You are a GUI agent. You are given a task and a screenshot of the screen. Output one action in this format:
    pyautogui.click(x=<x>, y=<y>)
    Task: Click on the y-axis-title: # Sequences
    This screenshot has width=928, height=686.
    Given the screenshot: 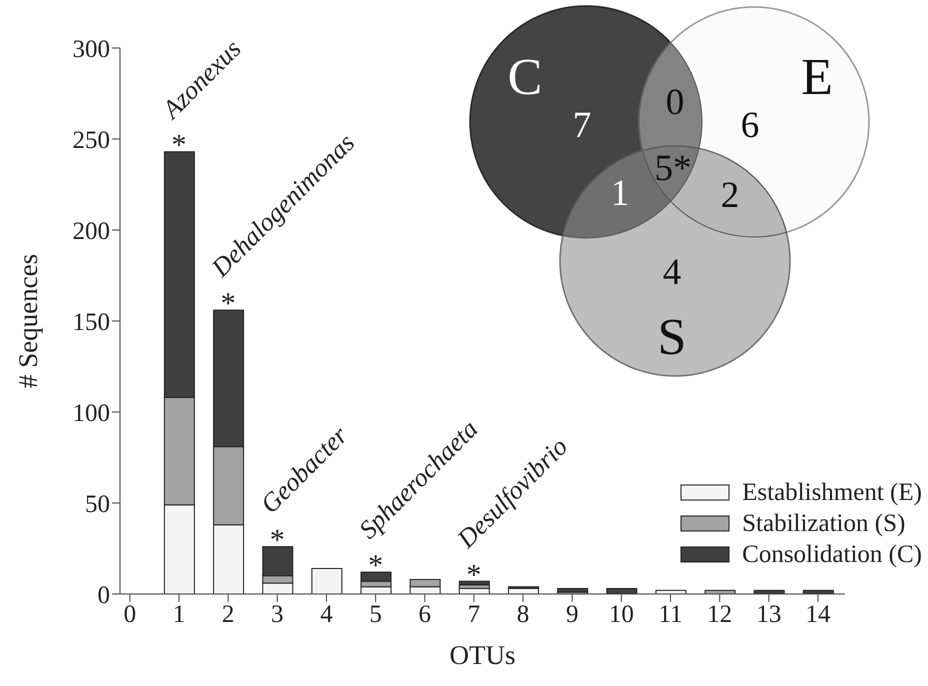 What is the action you would take?
    pyautogui.click(x=28, y=321)
    